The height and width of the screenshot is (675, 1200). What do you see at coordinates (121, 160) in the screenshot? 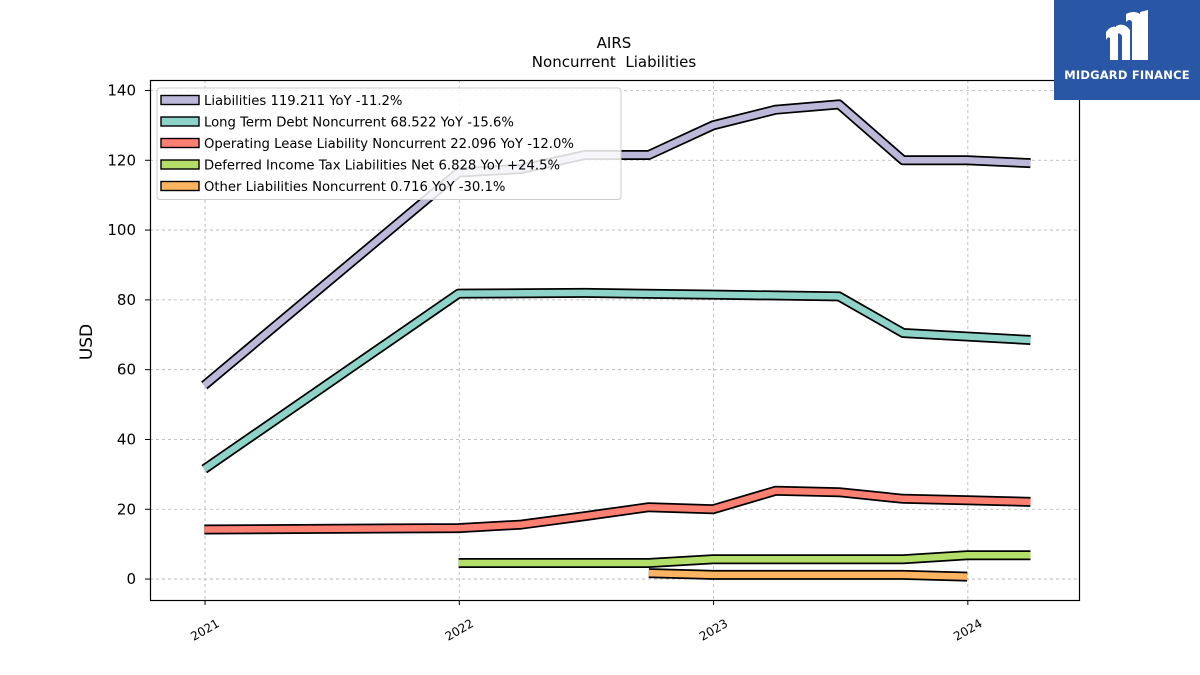
I see `y-tick-label: 120` at bounding box center [121, 160].